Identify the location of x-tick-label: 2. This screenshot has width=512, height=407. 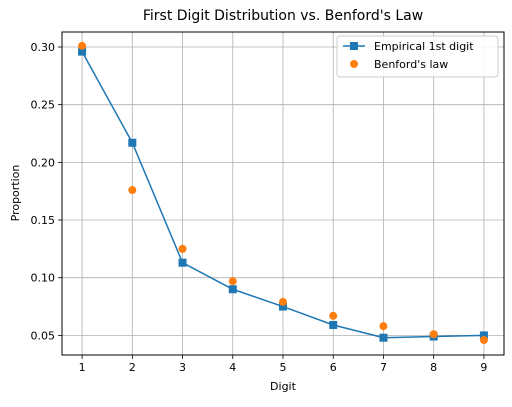
(132, 367).